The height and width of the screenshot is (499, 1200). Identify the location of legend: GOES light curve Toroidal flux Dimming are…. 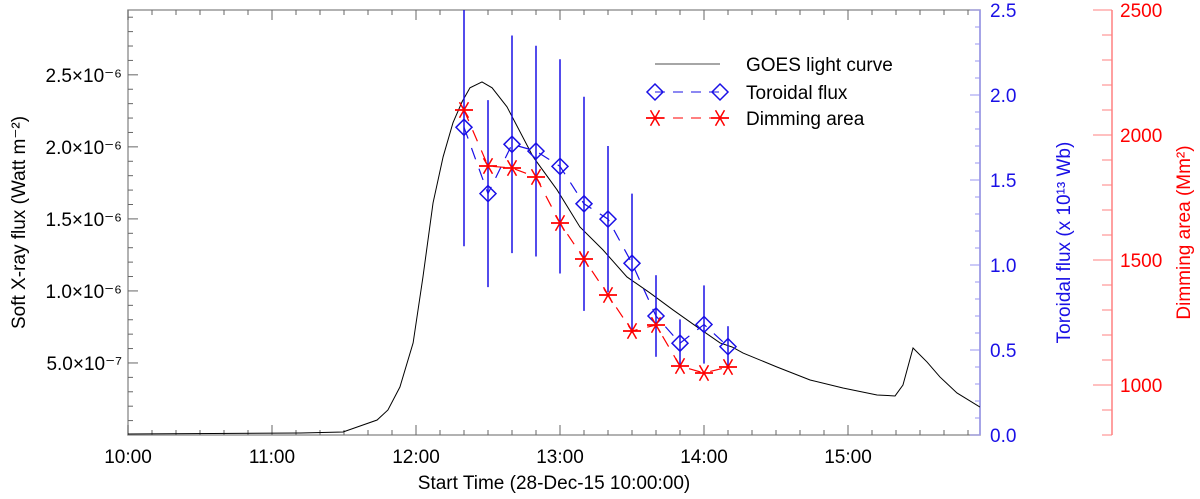
(769, 92).